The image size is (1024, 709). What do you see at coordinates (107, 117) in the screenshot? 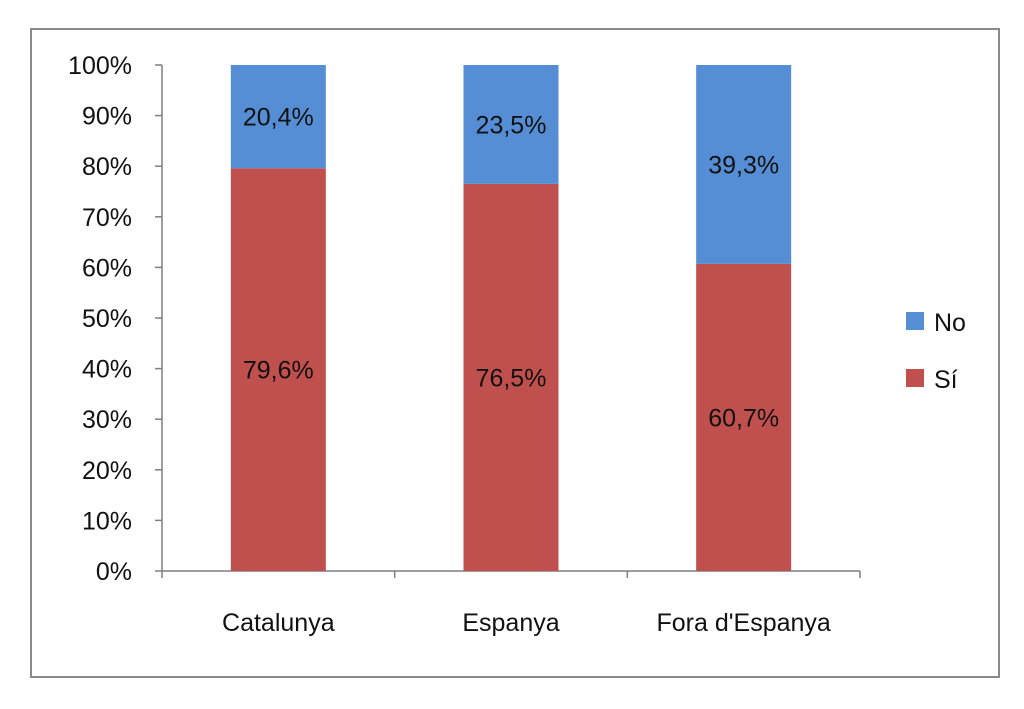
I see `y-tick-label: 90%` at bounding box center [107, 117].